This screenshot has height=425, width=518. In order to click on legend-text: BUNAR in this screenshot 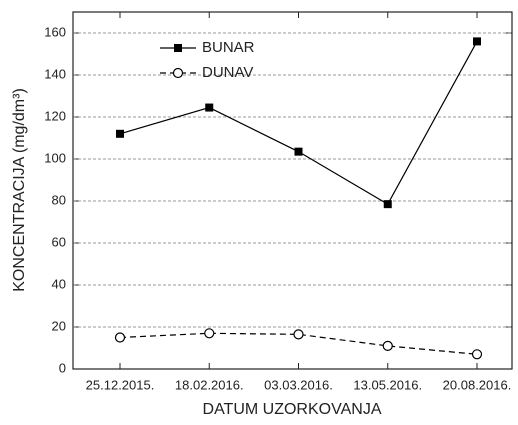, I will do `click(228, 47)`.